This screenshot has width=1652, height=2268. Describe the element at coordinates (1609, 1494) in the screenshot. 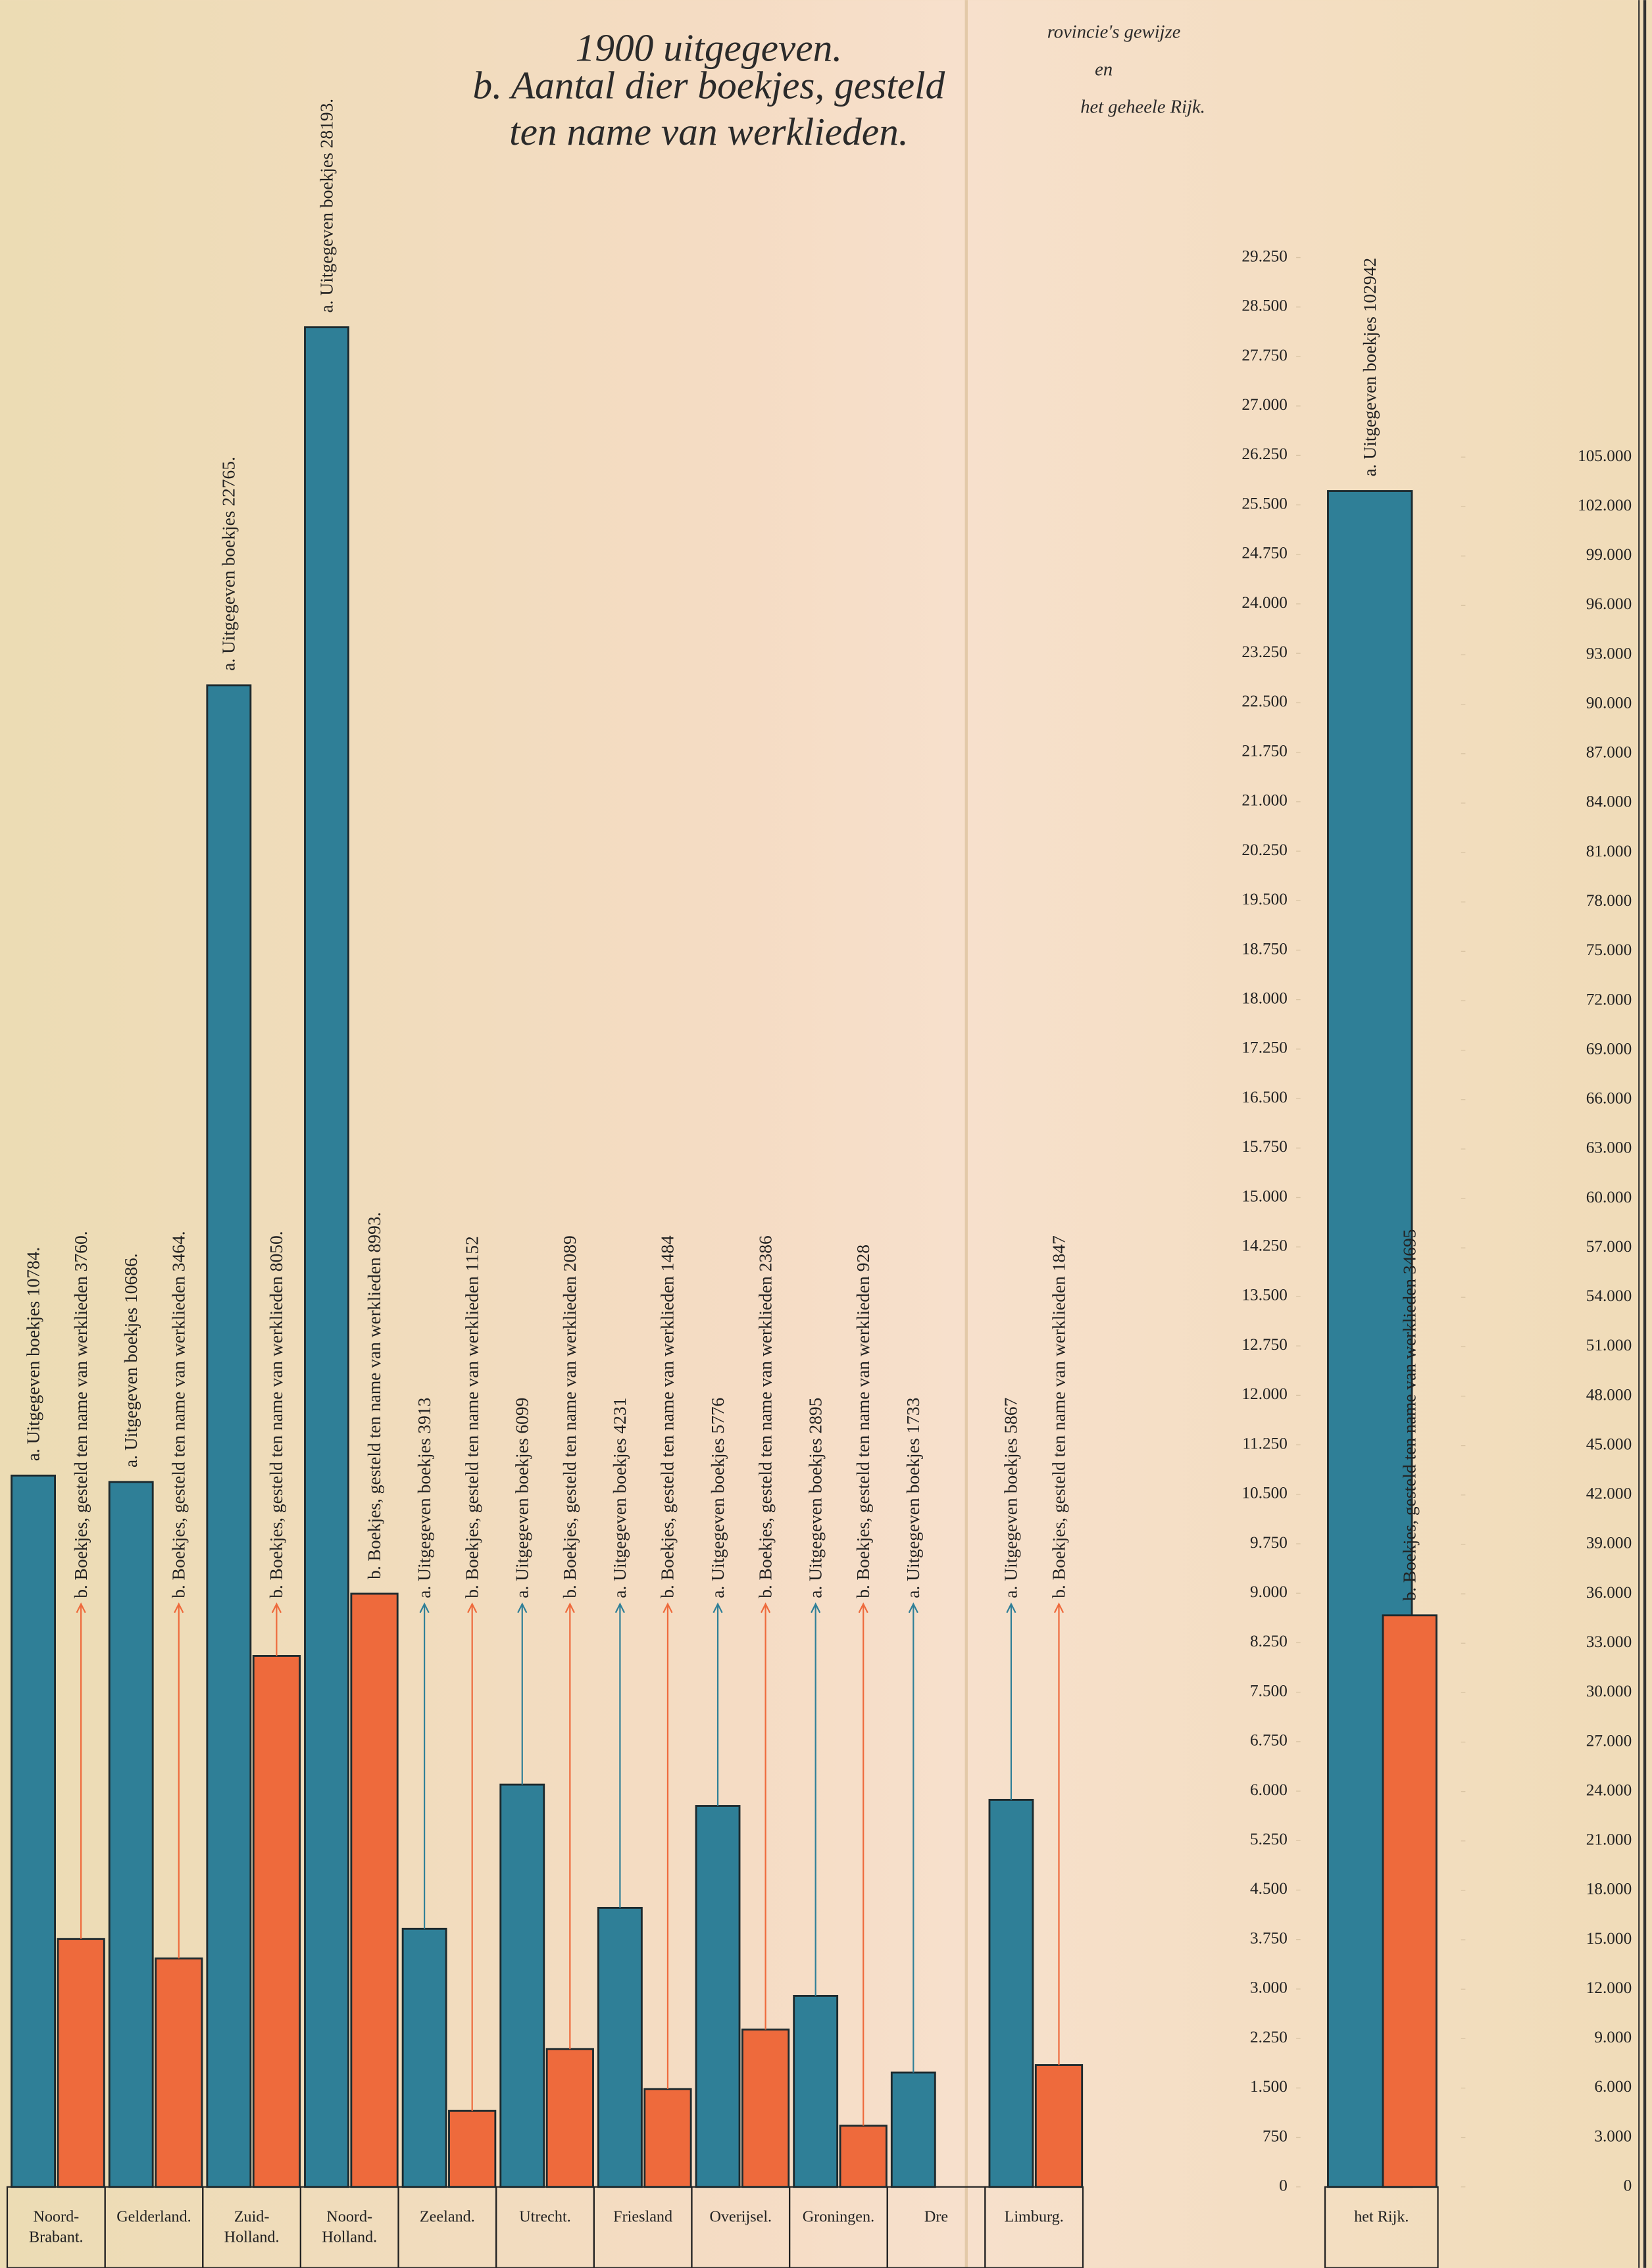

I see `y-tick-label: 42.000` at that location.